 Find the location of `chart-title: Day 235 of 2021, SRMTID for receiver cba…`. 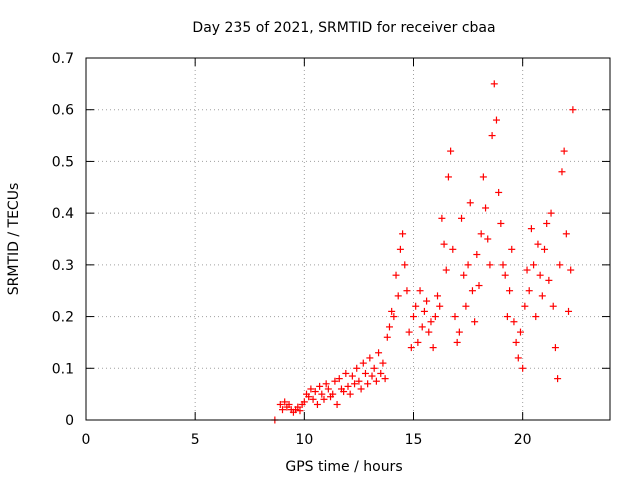

chart-title: Day 235 of 2021, SRMTID for receiver cba… is located at coordinates (343, 28).